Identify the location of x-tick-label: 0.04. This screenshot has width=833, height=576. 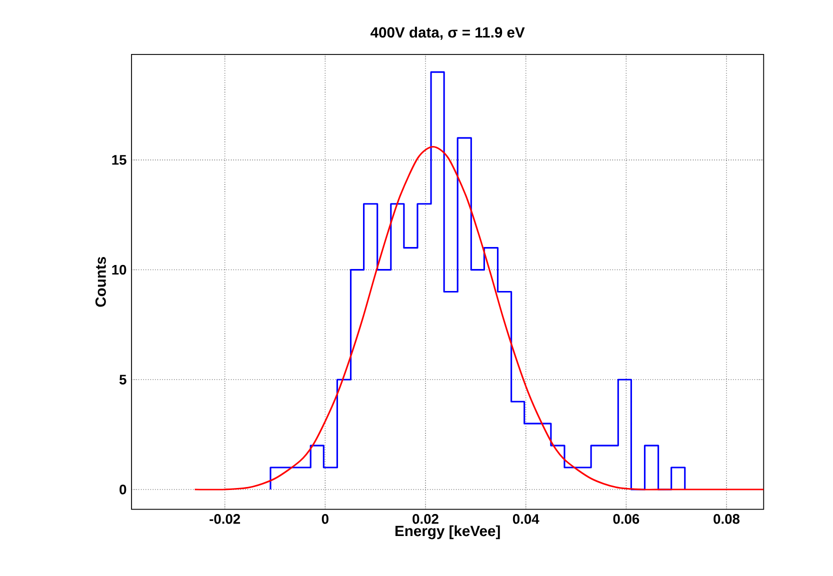
(526, 519).